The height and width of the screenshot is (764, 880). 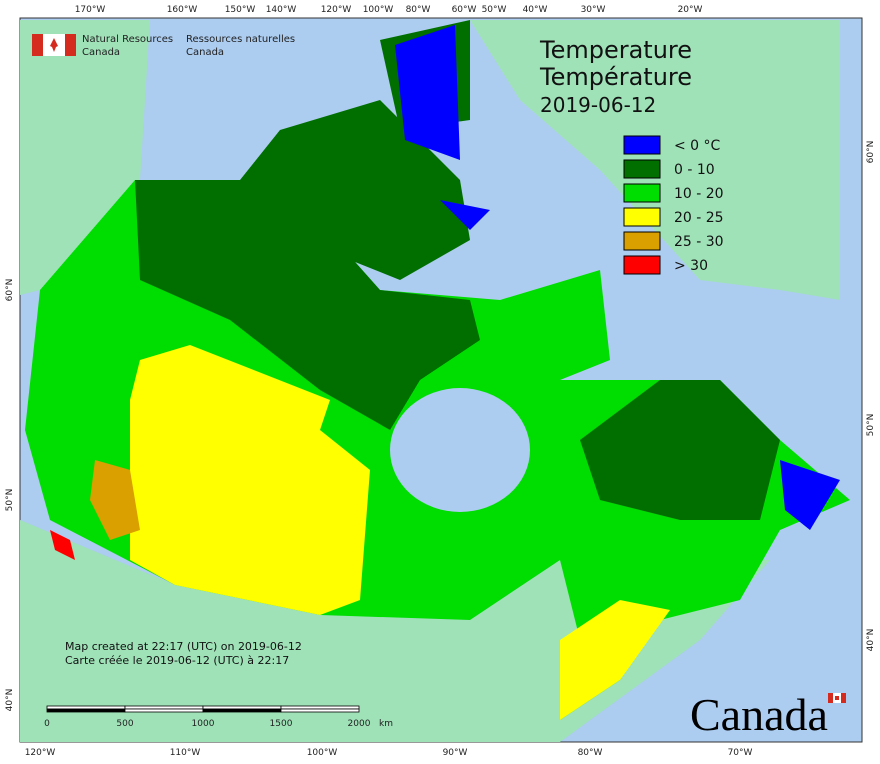 I want to click on bottom-axis-label: 90°W, so click(x=455, y=753).